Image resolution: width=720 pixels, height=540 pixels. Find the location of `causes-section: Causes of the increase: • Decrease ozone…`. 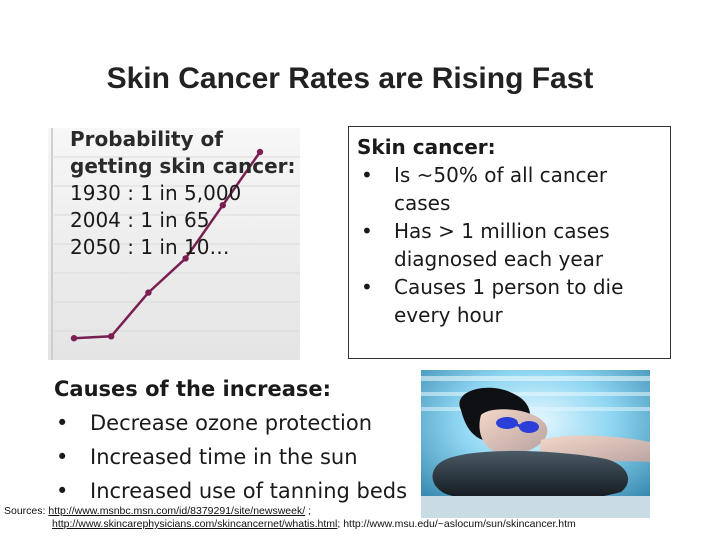

causes-section: Causes of the increase: • Decrease ozone… is located at coordinates (244, 440).